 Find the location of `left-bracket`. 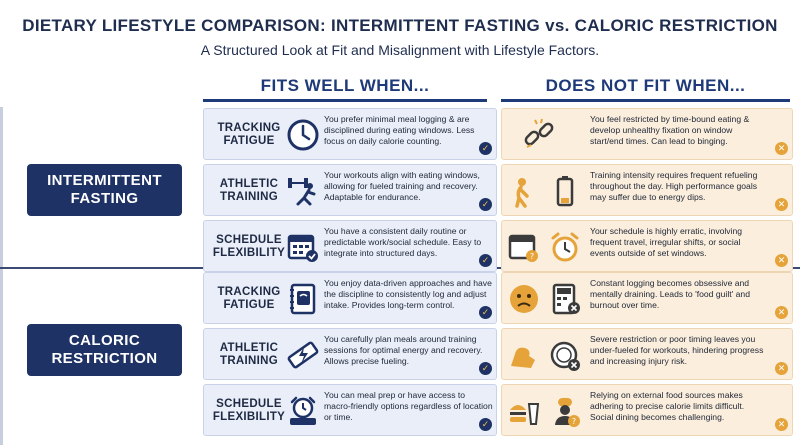

left-bracket is located at coordinates (1, 276).